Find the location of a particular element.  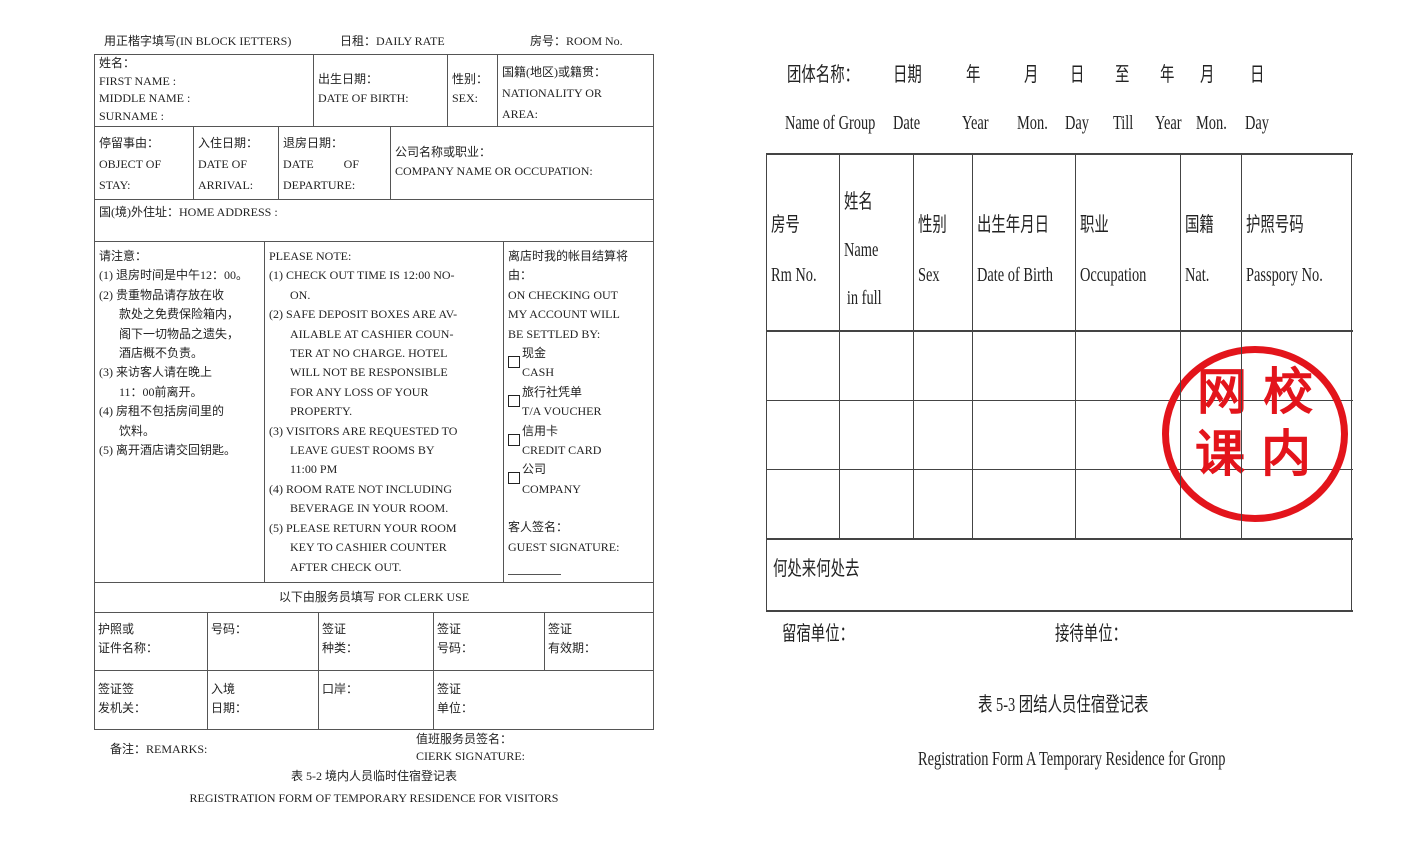

label: 国籍(地区)或籍贯： is located at coordinates (554, 72).